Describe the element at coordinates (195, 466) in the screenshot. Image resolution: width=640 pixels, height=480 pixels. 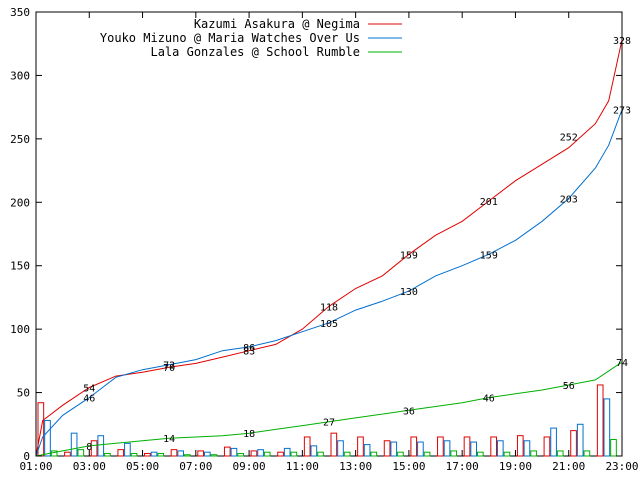
I see `x-tick-label: 07:00` at that location.